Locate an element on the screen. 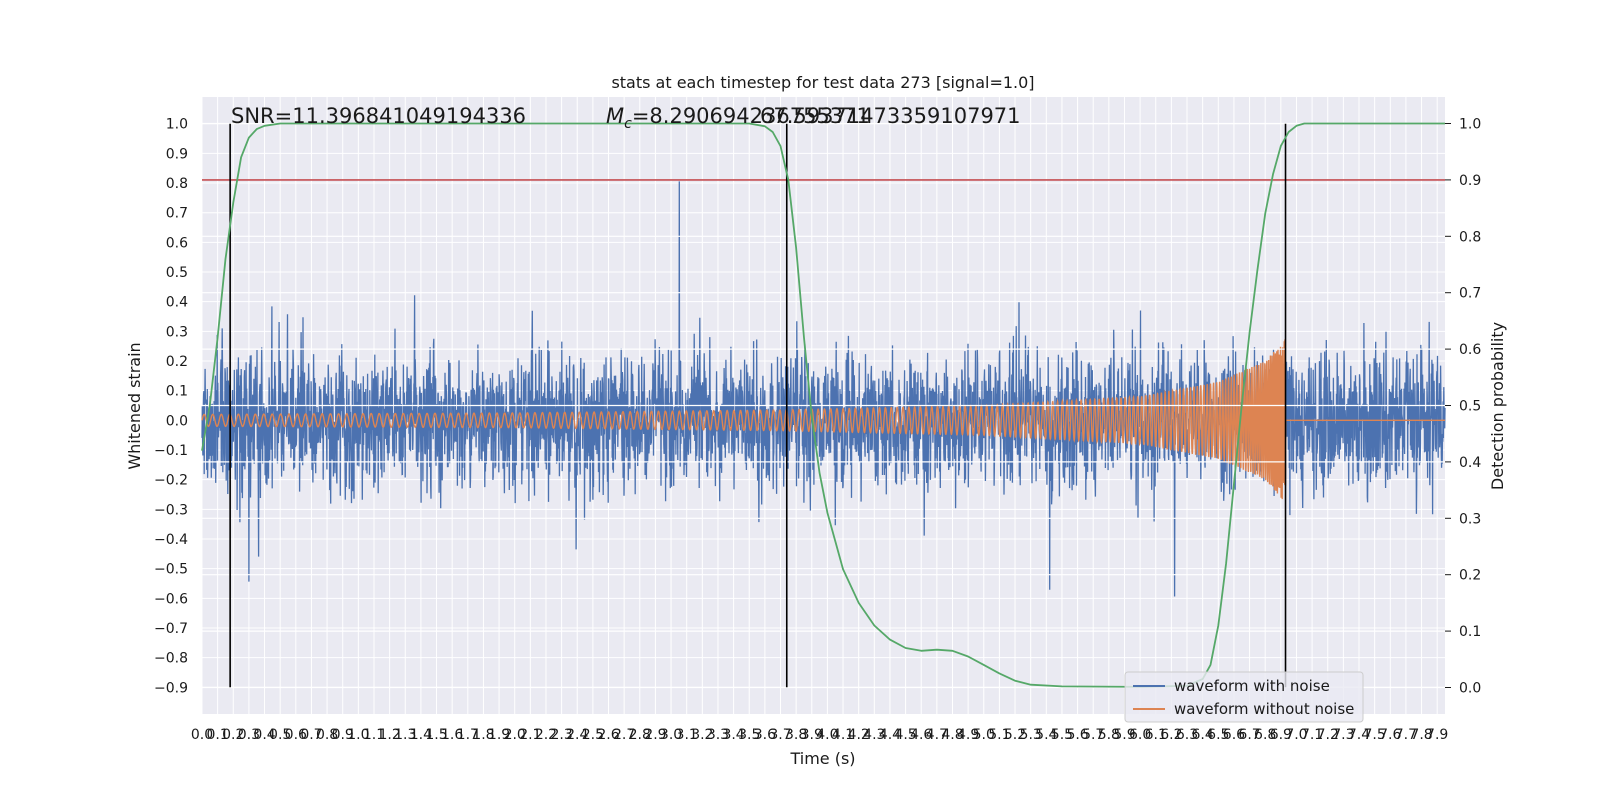 The height and width of the screenshot is (800, 1600). x-tick-label: 3.5 is located at coordinates (749, 735).